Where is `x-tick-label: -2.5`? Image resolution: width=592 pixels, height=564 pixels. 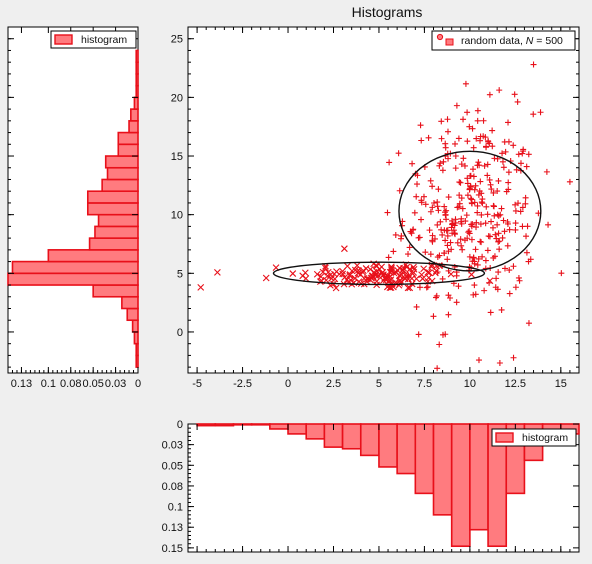
x-tick-label: -2.5 is located at coordinates (242, 384).